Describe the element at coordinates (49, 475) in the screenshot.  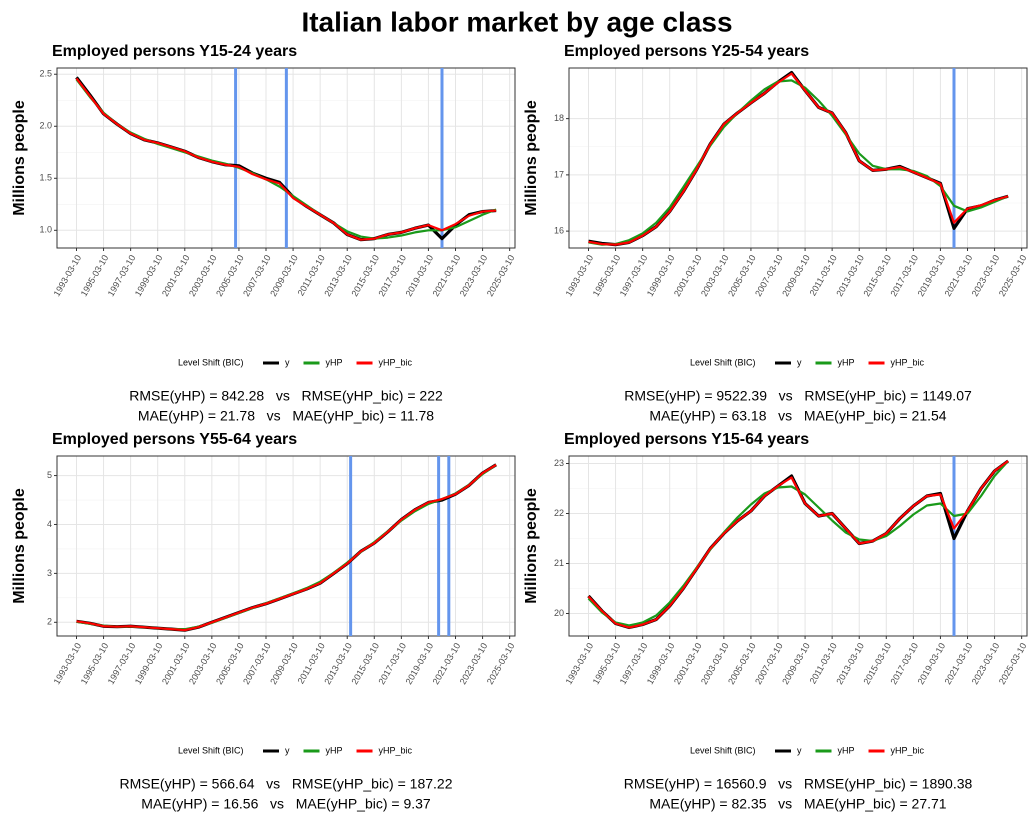
I see `y-tick-label: 5` at that location.